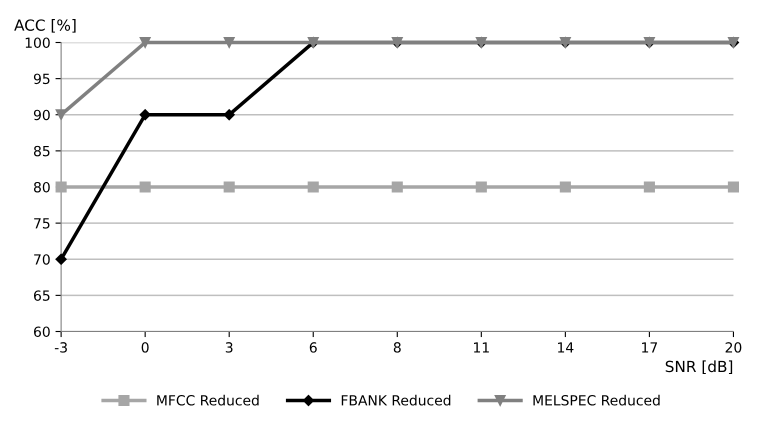  What do you see at coordinates (42, 331) in the screenshot?
I see `y-tick-label: 60` at bounding box center [42, 331].